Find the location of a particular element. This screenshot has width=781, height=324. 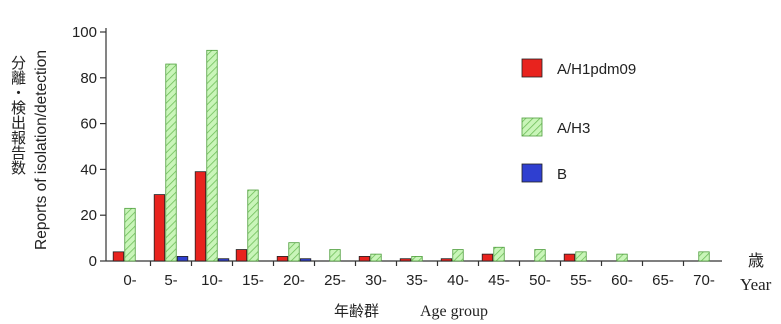

y-axis-title-en: Reports of isolation/detection is located at coordinates (41, 150).